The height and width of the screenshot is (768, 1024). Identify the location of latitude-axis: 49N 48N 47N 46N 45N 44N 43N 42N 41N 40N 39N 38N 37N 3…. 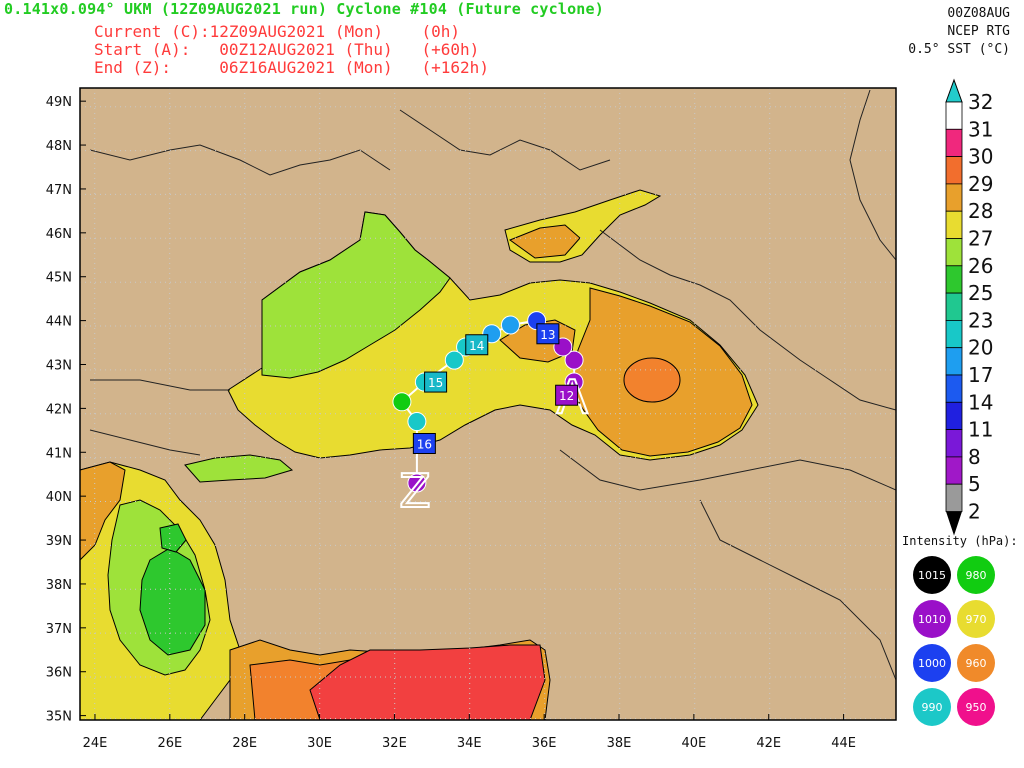
(66, 410).